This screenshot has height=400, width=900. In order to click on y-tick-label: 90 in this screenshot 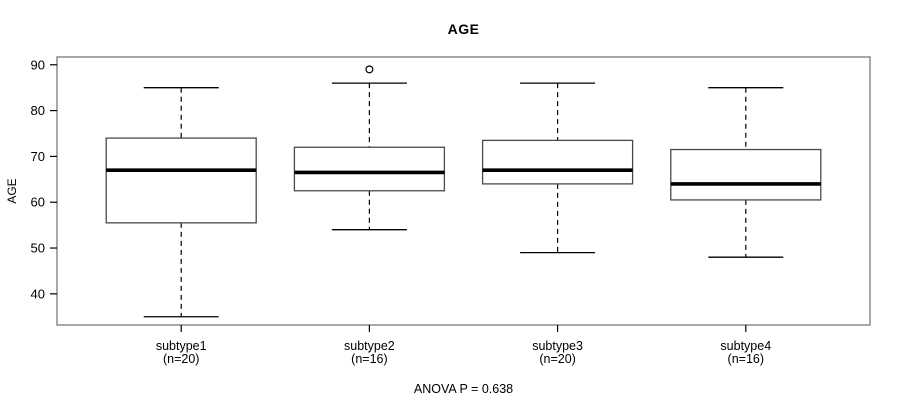, I will do `click(38, 64)`.